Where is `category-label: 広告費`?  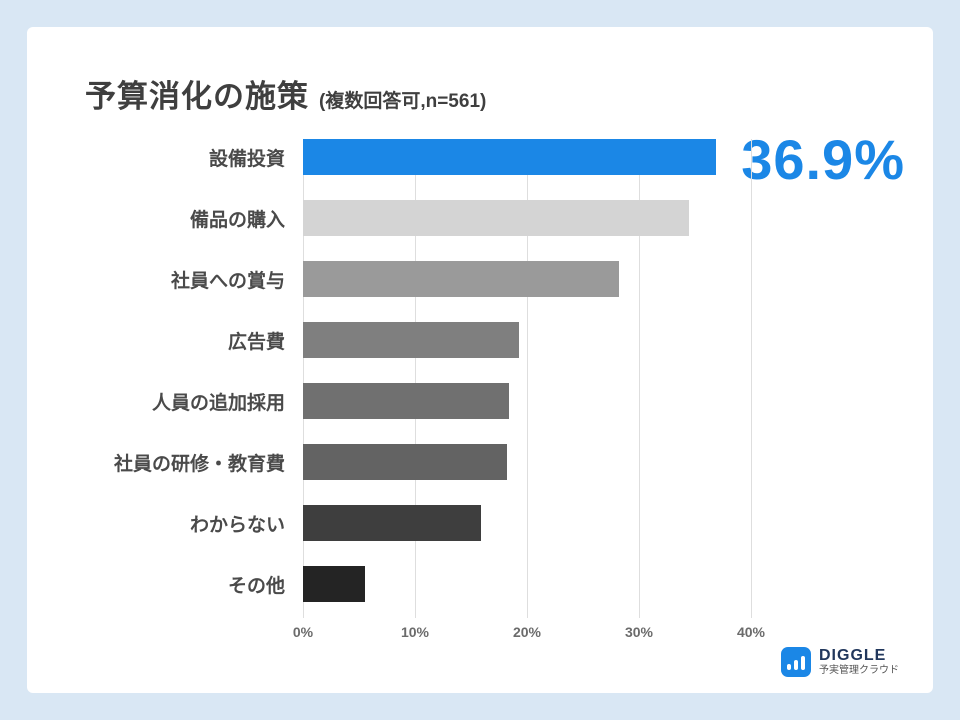
category-label: 広告費 is located at coordinates (256, 342).